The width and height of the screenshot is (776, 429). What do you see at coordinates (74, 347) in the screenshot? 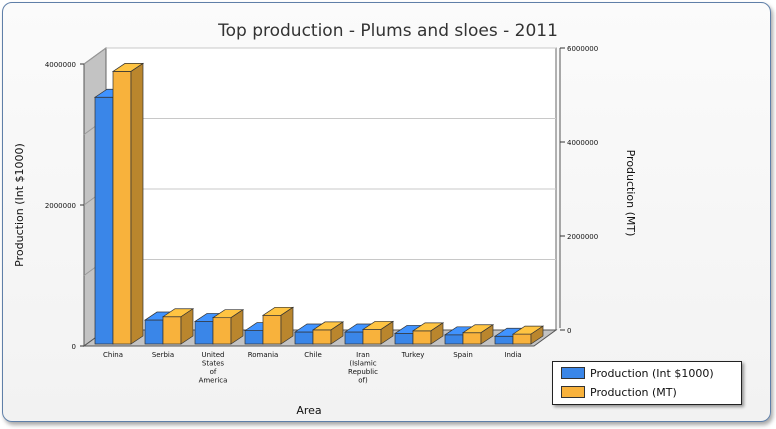
I see `y-tick-label: 0` at bounding box center [74, 347].